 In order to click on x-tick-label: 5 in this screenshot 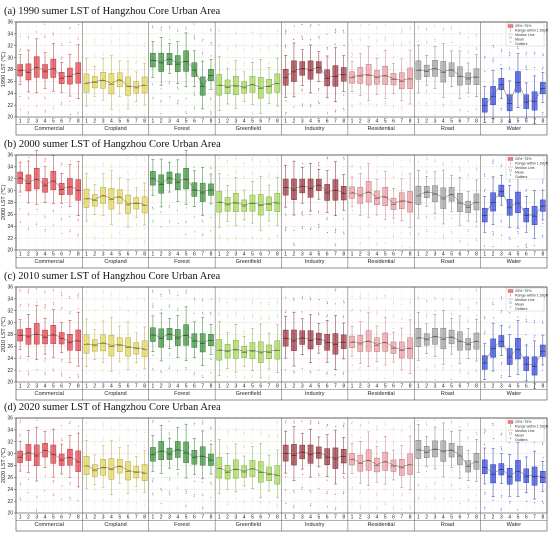, I will do `click(518, 122)`.